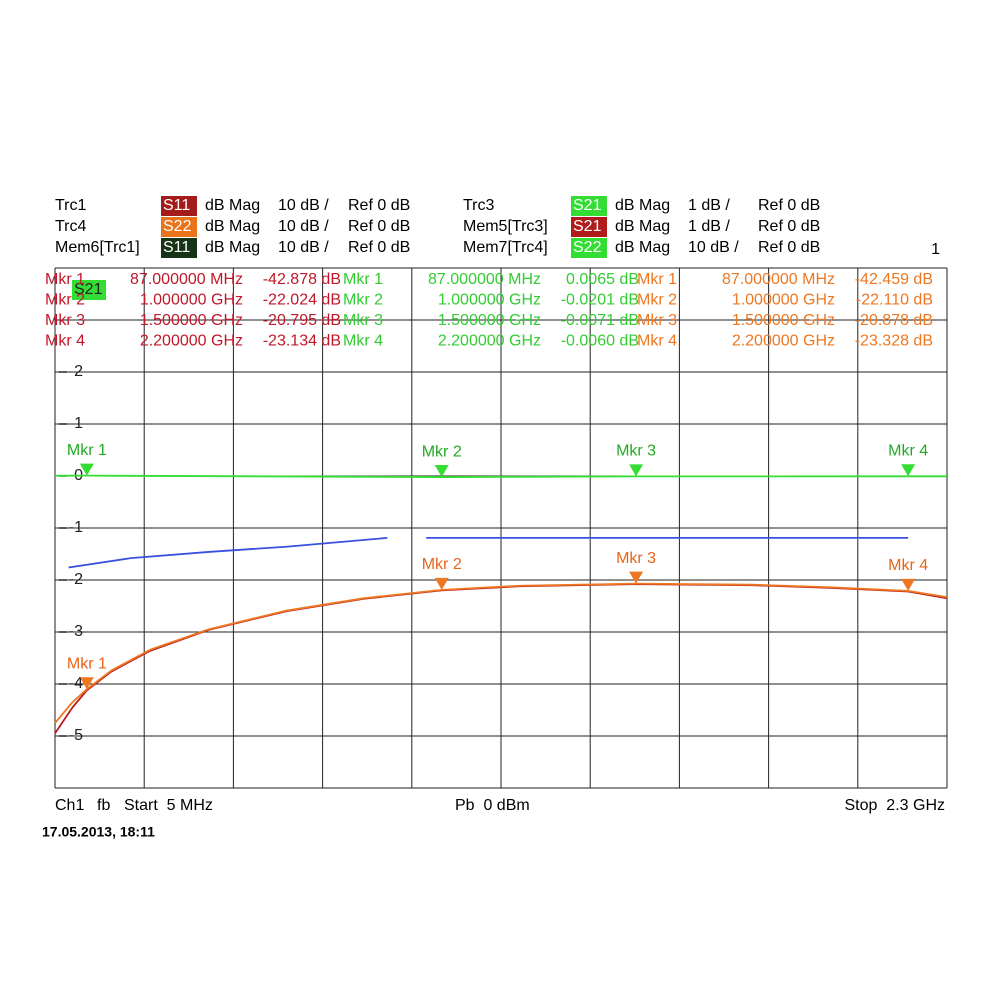 The height and width of the screenshot is (1000, 1000). I want to click on trace-name: Mem7[Trc4], so click(505, 247).